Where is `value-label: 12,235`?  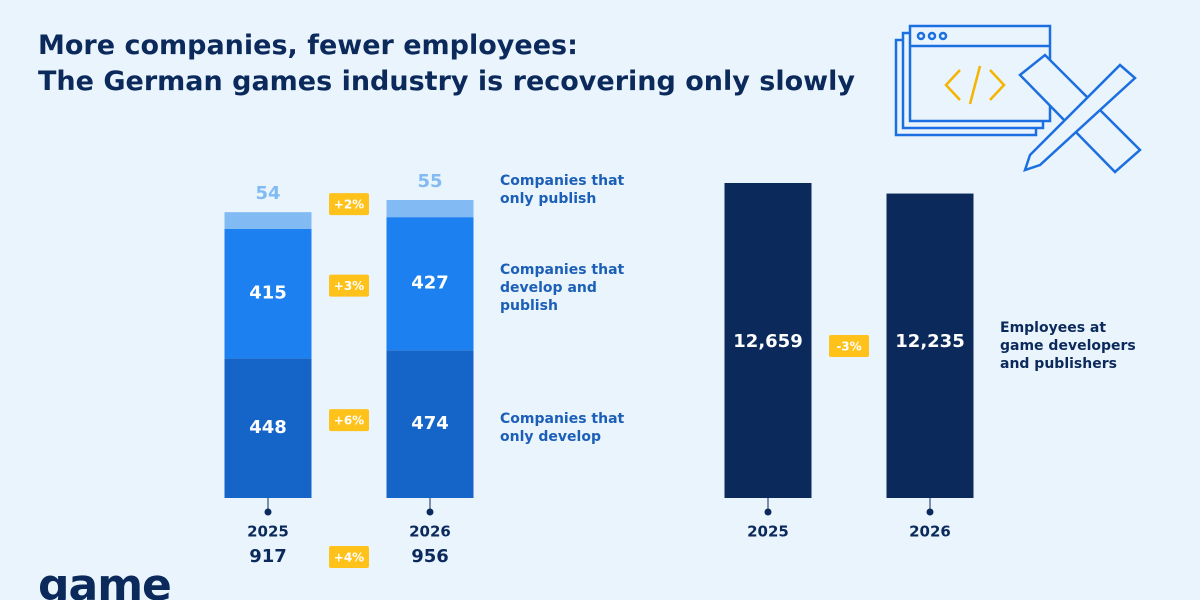 value-label: 12,235 is located at coordinates (929, 341).